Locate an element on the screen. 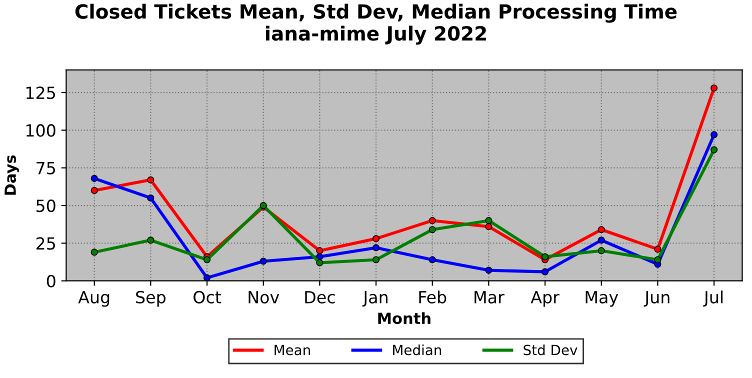  x-tick-label: Nov is located at coordinates (264, 297).